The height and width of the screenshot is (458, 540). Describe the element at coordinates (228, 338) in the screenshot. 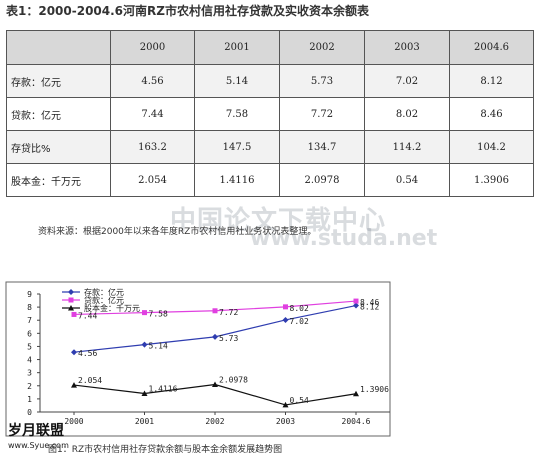

I see `data-label: 5.73` at that location.